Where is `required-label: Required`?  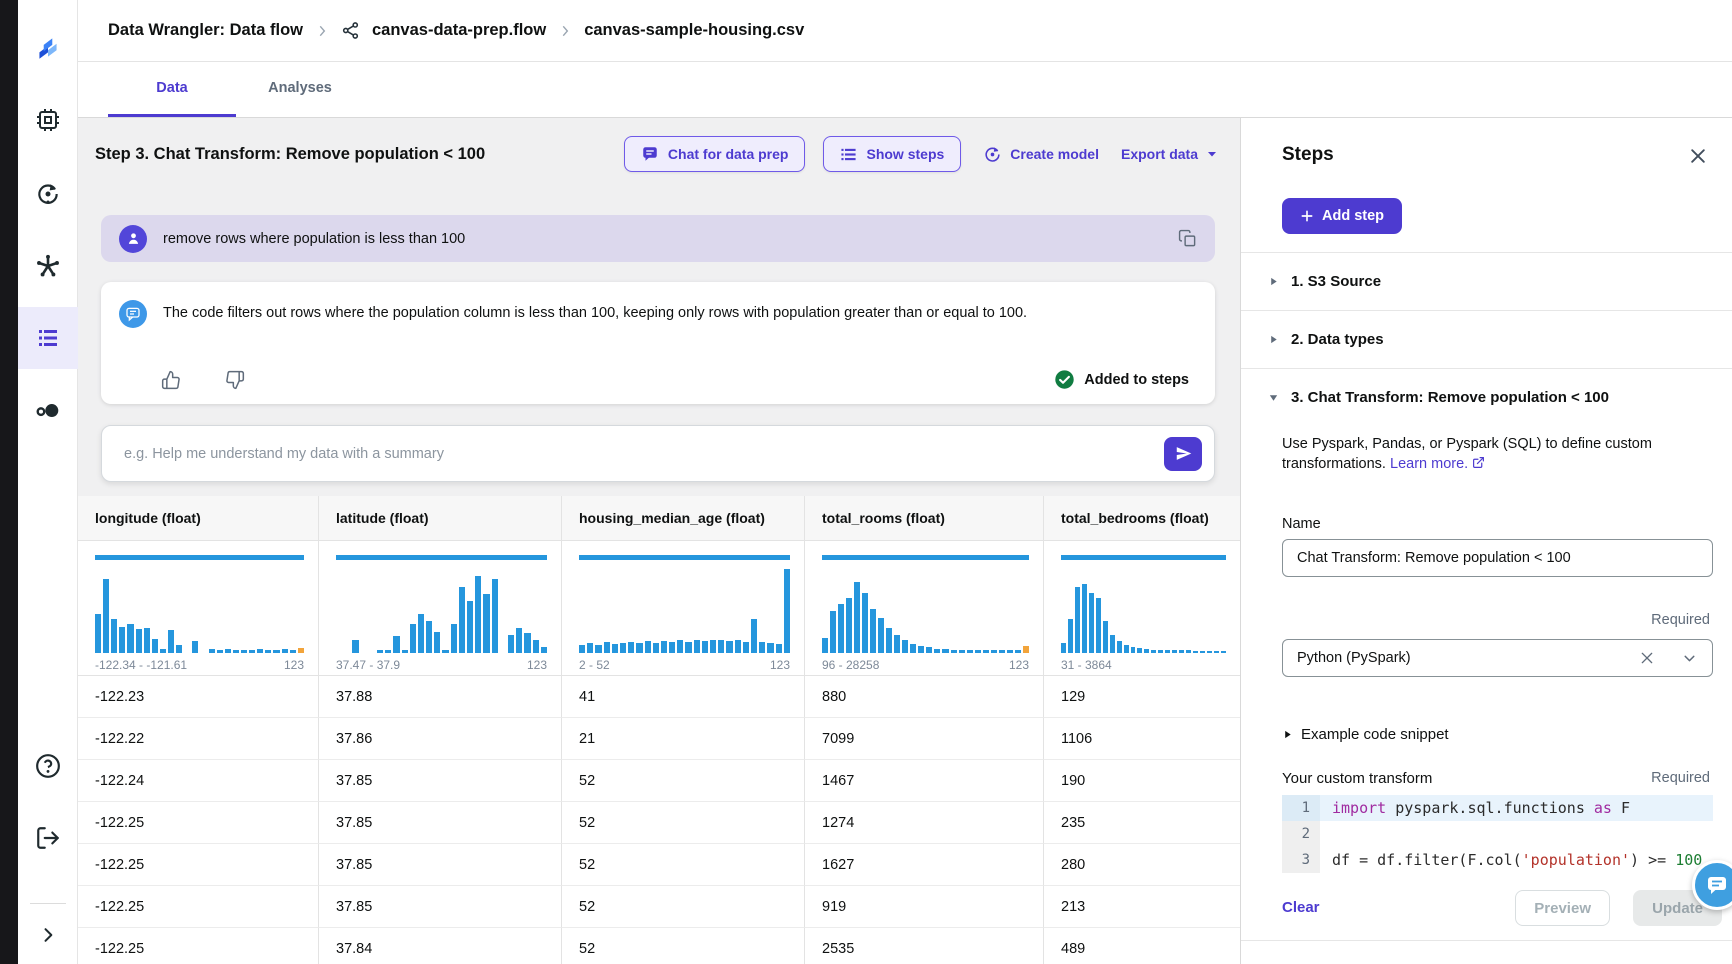
required-label: Required is located at coordinates (1680, 620).